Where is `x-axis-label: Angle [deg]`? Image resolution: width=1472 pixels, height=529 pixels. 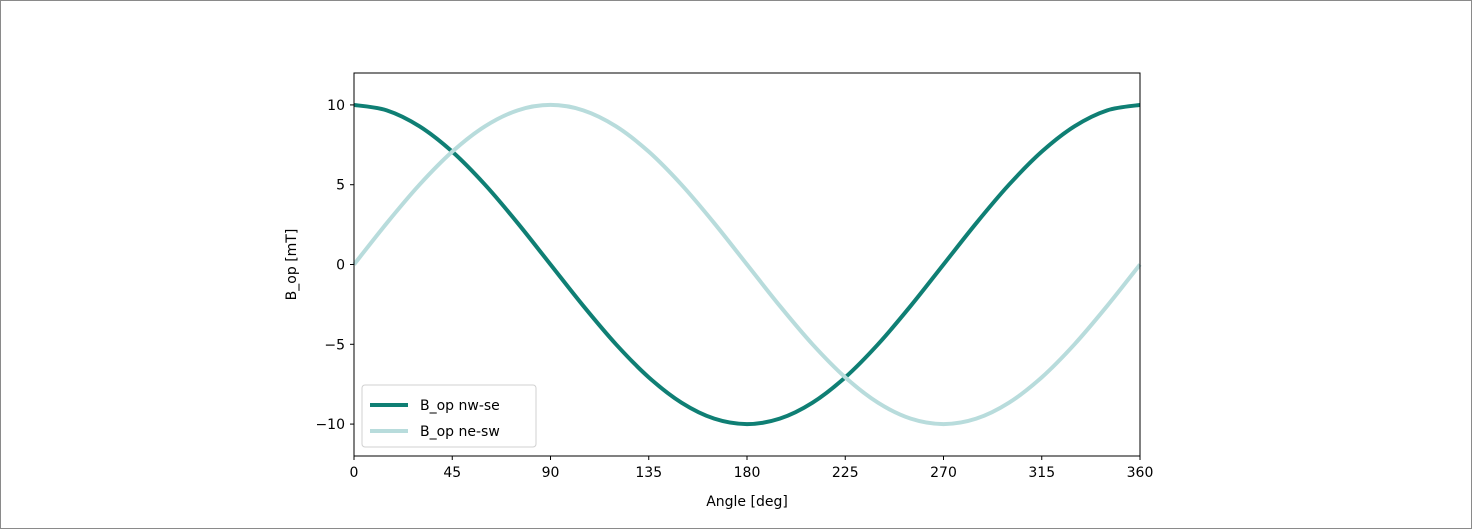
x-axis-label: Angle [deg] is located at coordinates (747, 502).